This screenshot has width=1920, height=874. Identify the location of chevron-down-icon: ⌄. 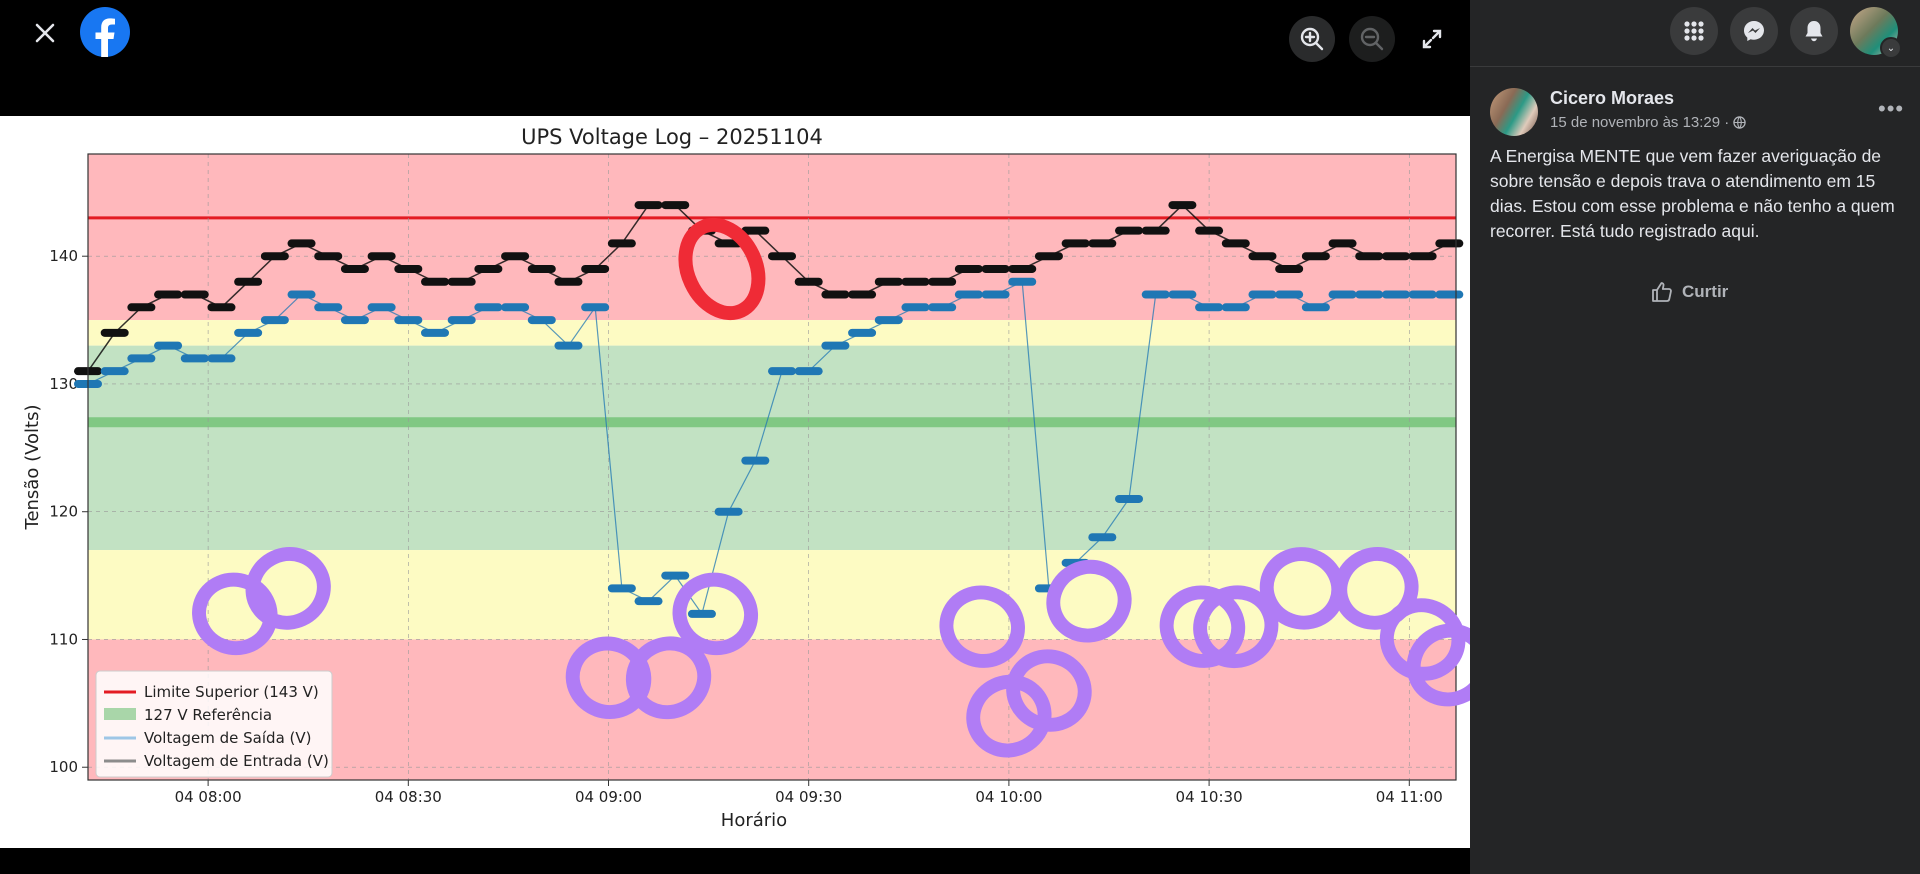
(1891, 48).